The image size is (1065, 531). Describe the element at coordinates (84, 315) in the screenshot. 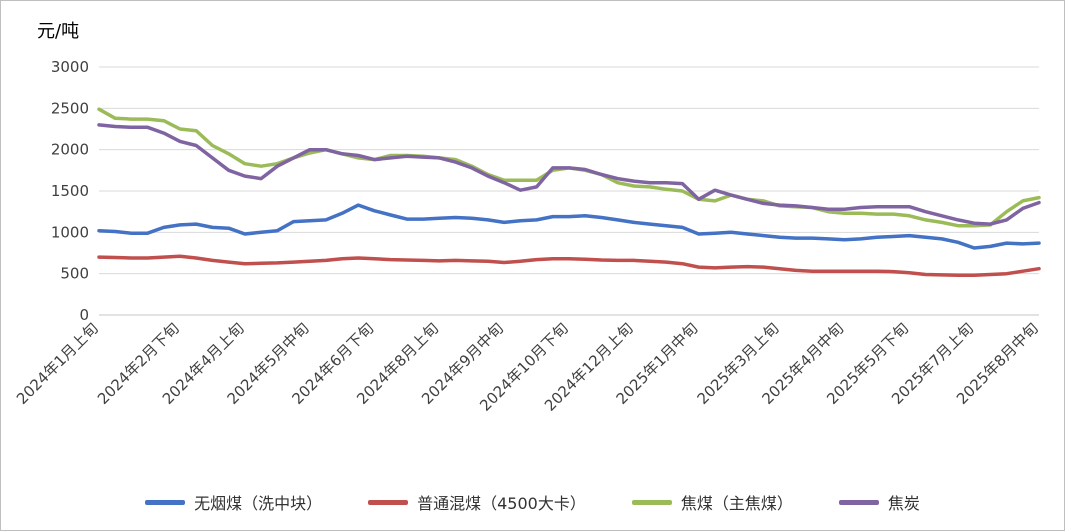

I see `y-axis-tick-label: 0` at that location.